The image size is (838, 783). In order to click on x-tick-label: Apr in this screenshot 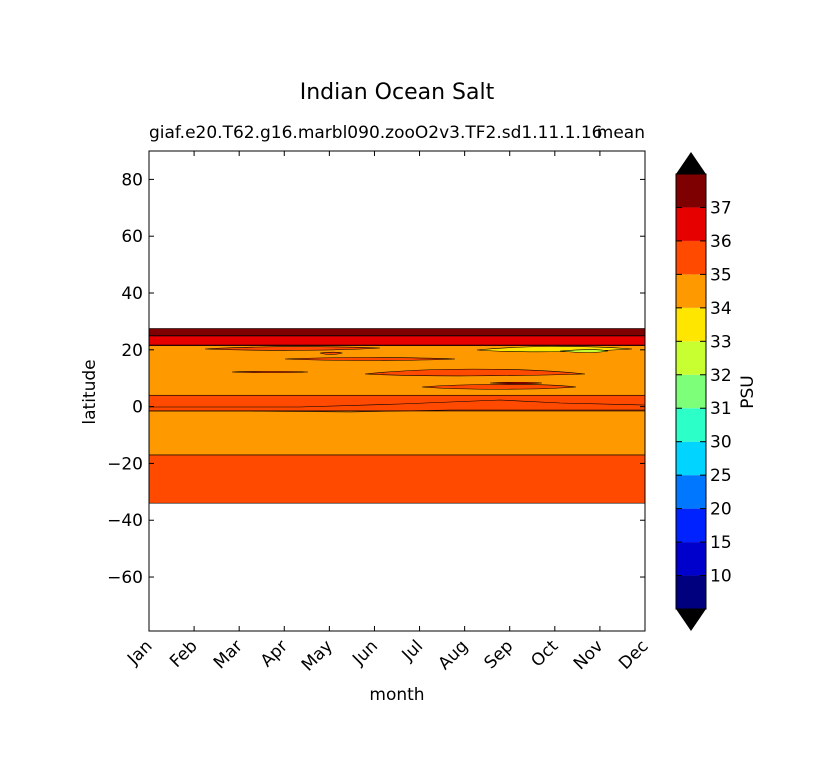, I will do `click(274, 653)`.